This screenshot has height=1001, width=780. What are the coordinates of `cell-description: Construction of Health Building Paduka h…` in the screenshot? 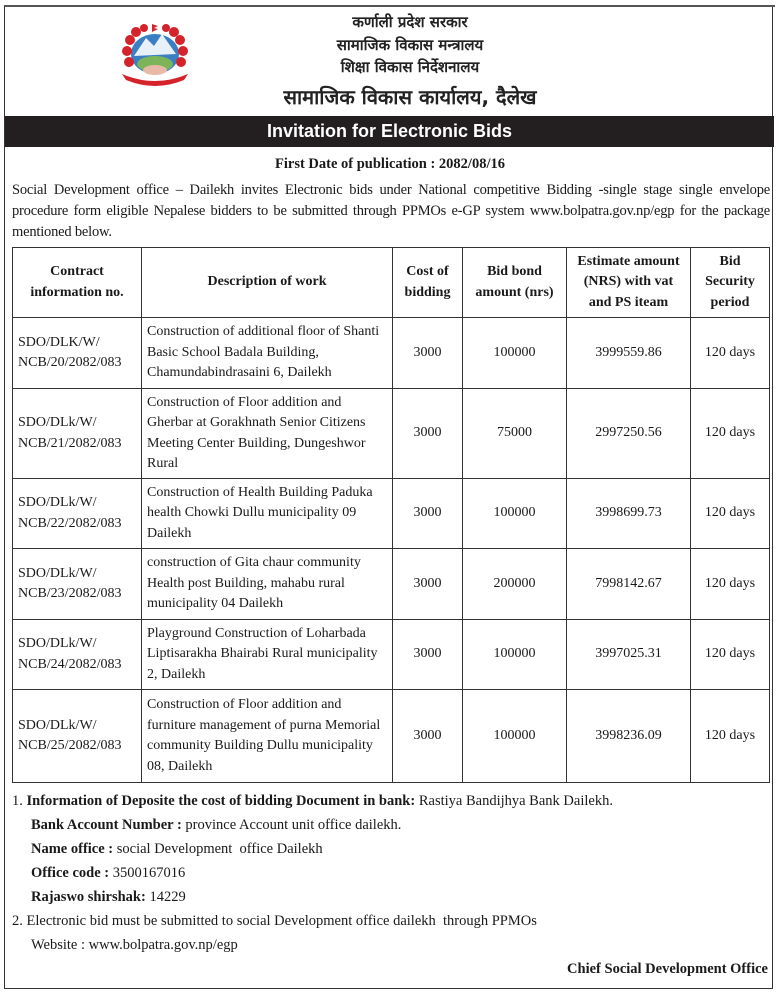 It's located at (267, 513).